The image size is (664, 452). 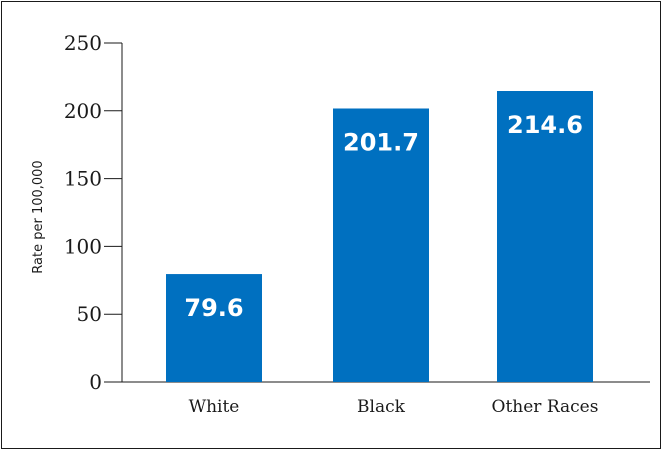 I want to click on y-tick-label-200: 200, so click(x=83, y=111).